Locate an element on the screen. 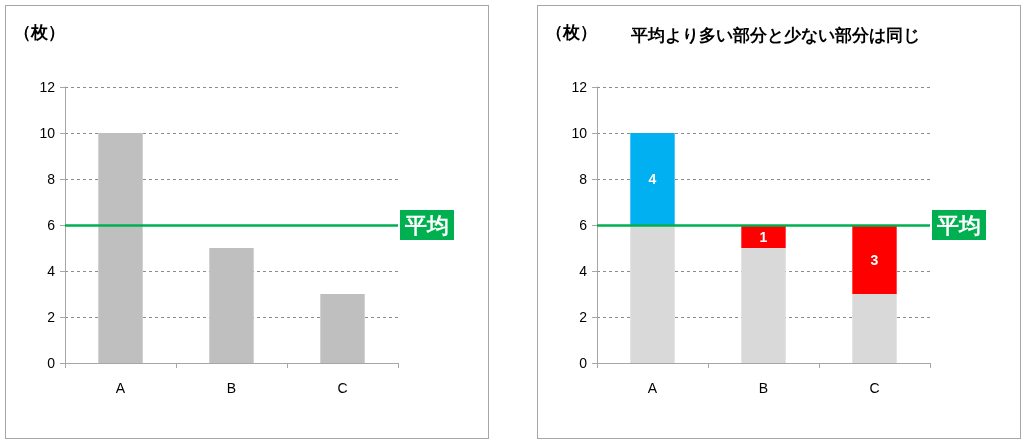  data-label: 3 is located at coordinates (874, 259).